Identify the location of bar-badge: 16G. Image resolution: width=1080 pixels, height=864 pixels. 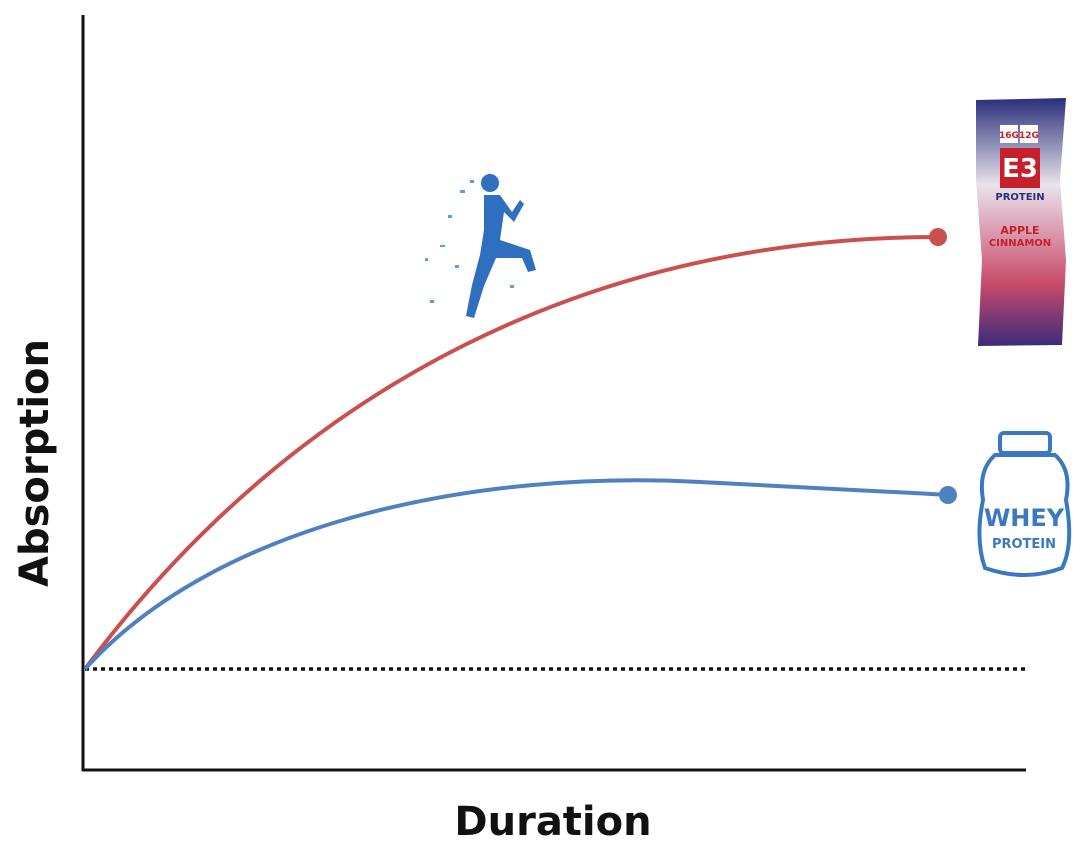
(1009, 136).